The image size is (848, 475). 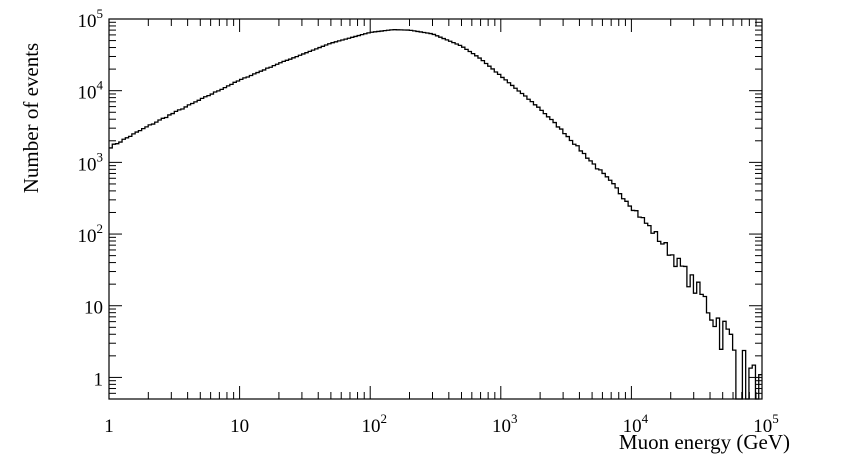 What do you see at coordinates (91, 19) in the screenshot?
I see `y-tick-label: 10⁵` at bounding box center [91, 19].